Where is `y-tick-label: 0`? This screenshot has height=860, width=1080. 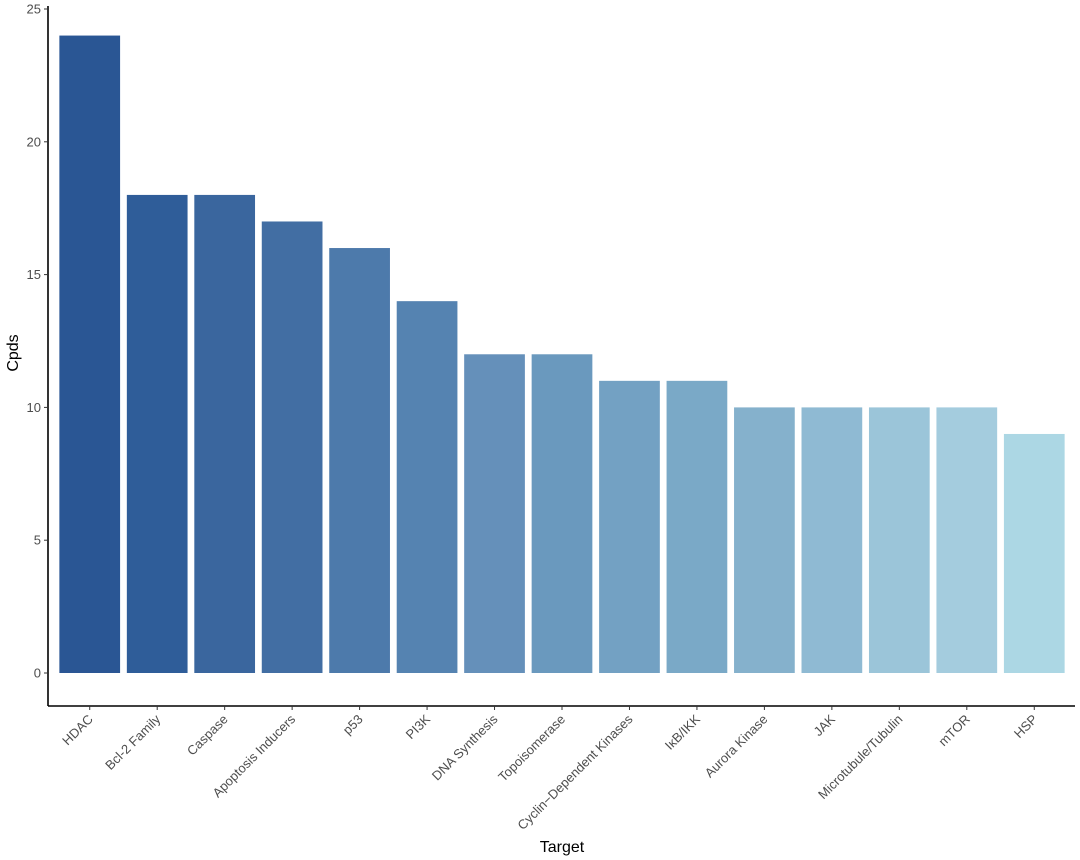 y-tick-label: 0 is located at coordinates (37, 673).